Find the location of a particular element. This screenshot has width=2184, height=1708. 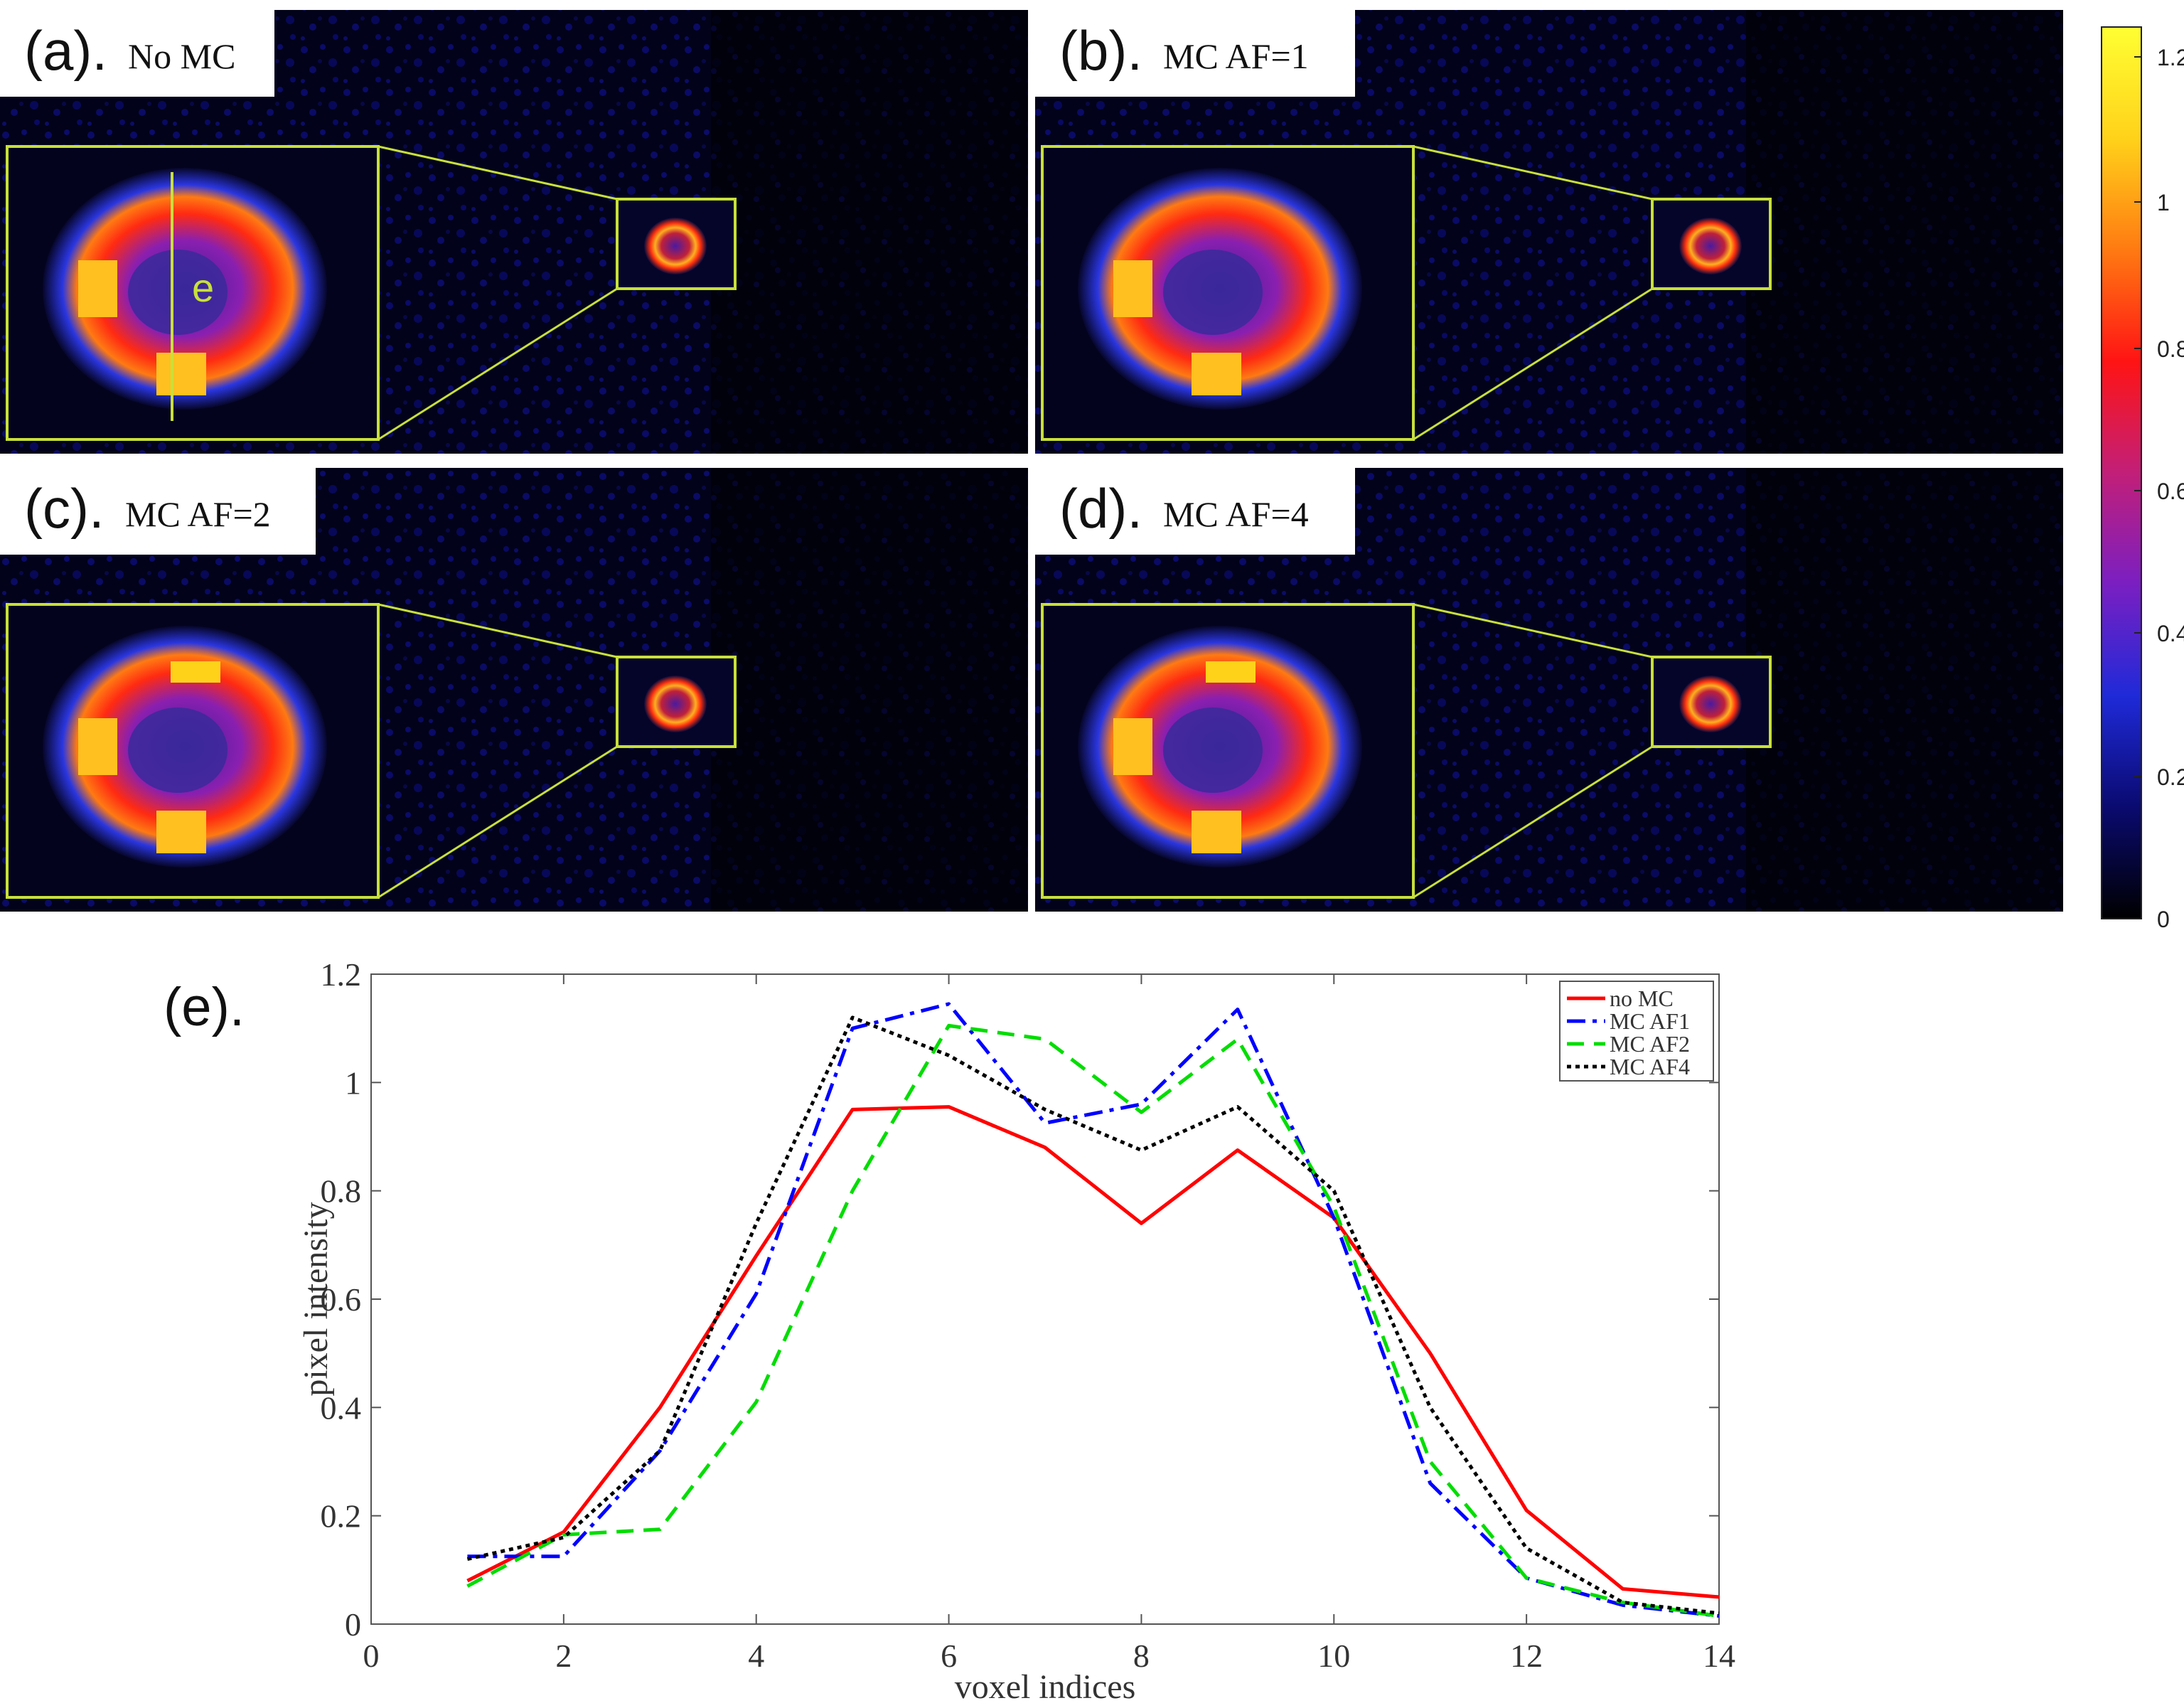

profile-marker: e is located at coordinates (203, 287).